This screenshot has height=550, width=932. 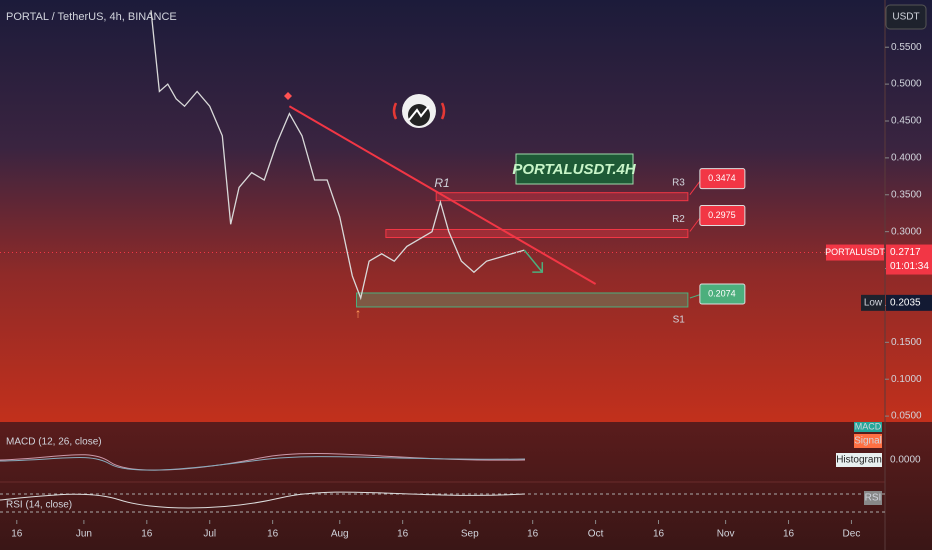 I want to click on signal-legend-bg, so click(x=868, y=441).